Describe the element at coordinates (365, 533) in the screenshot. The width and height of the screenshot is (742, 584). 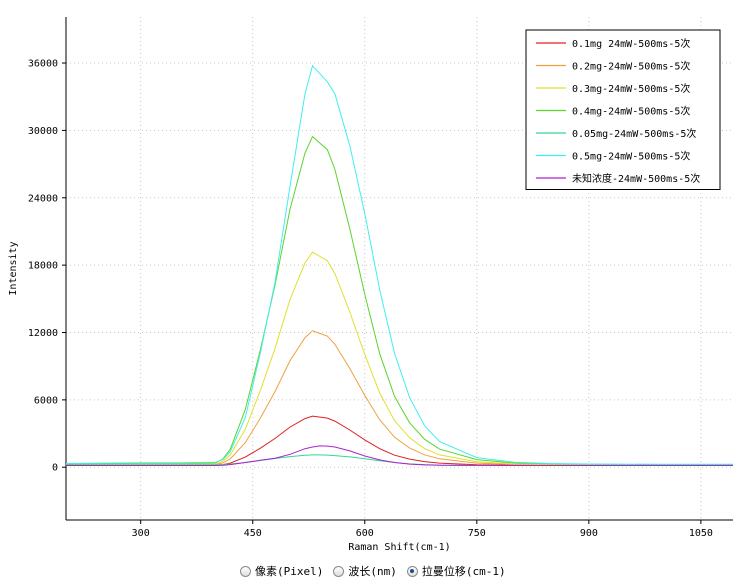
I see `x-tick-label: 600` at that location.